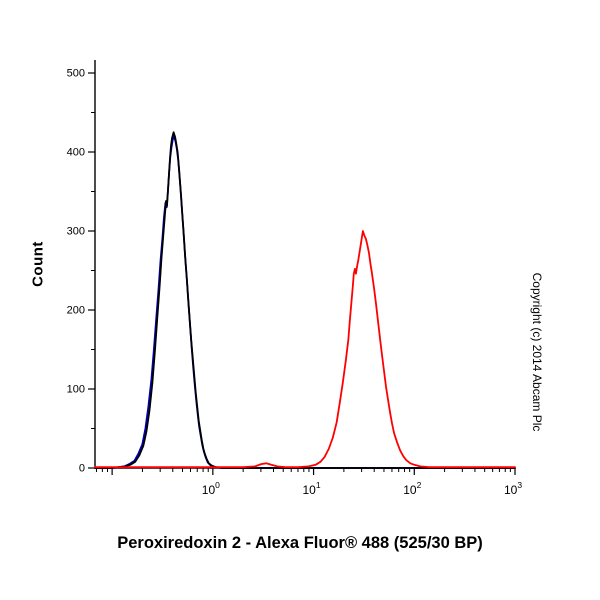 This screenshot has width=600, height=600. Describe the element at coordinates (412, 488) in the screenshot. I see `x-tick-label: 10²` at that location.